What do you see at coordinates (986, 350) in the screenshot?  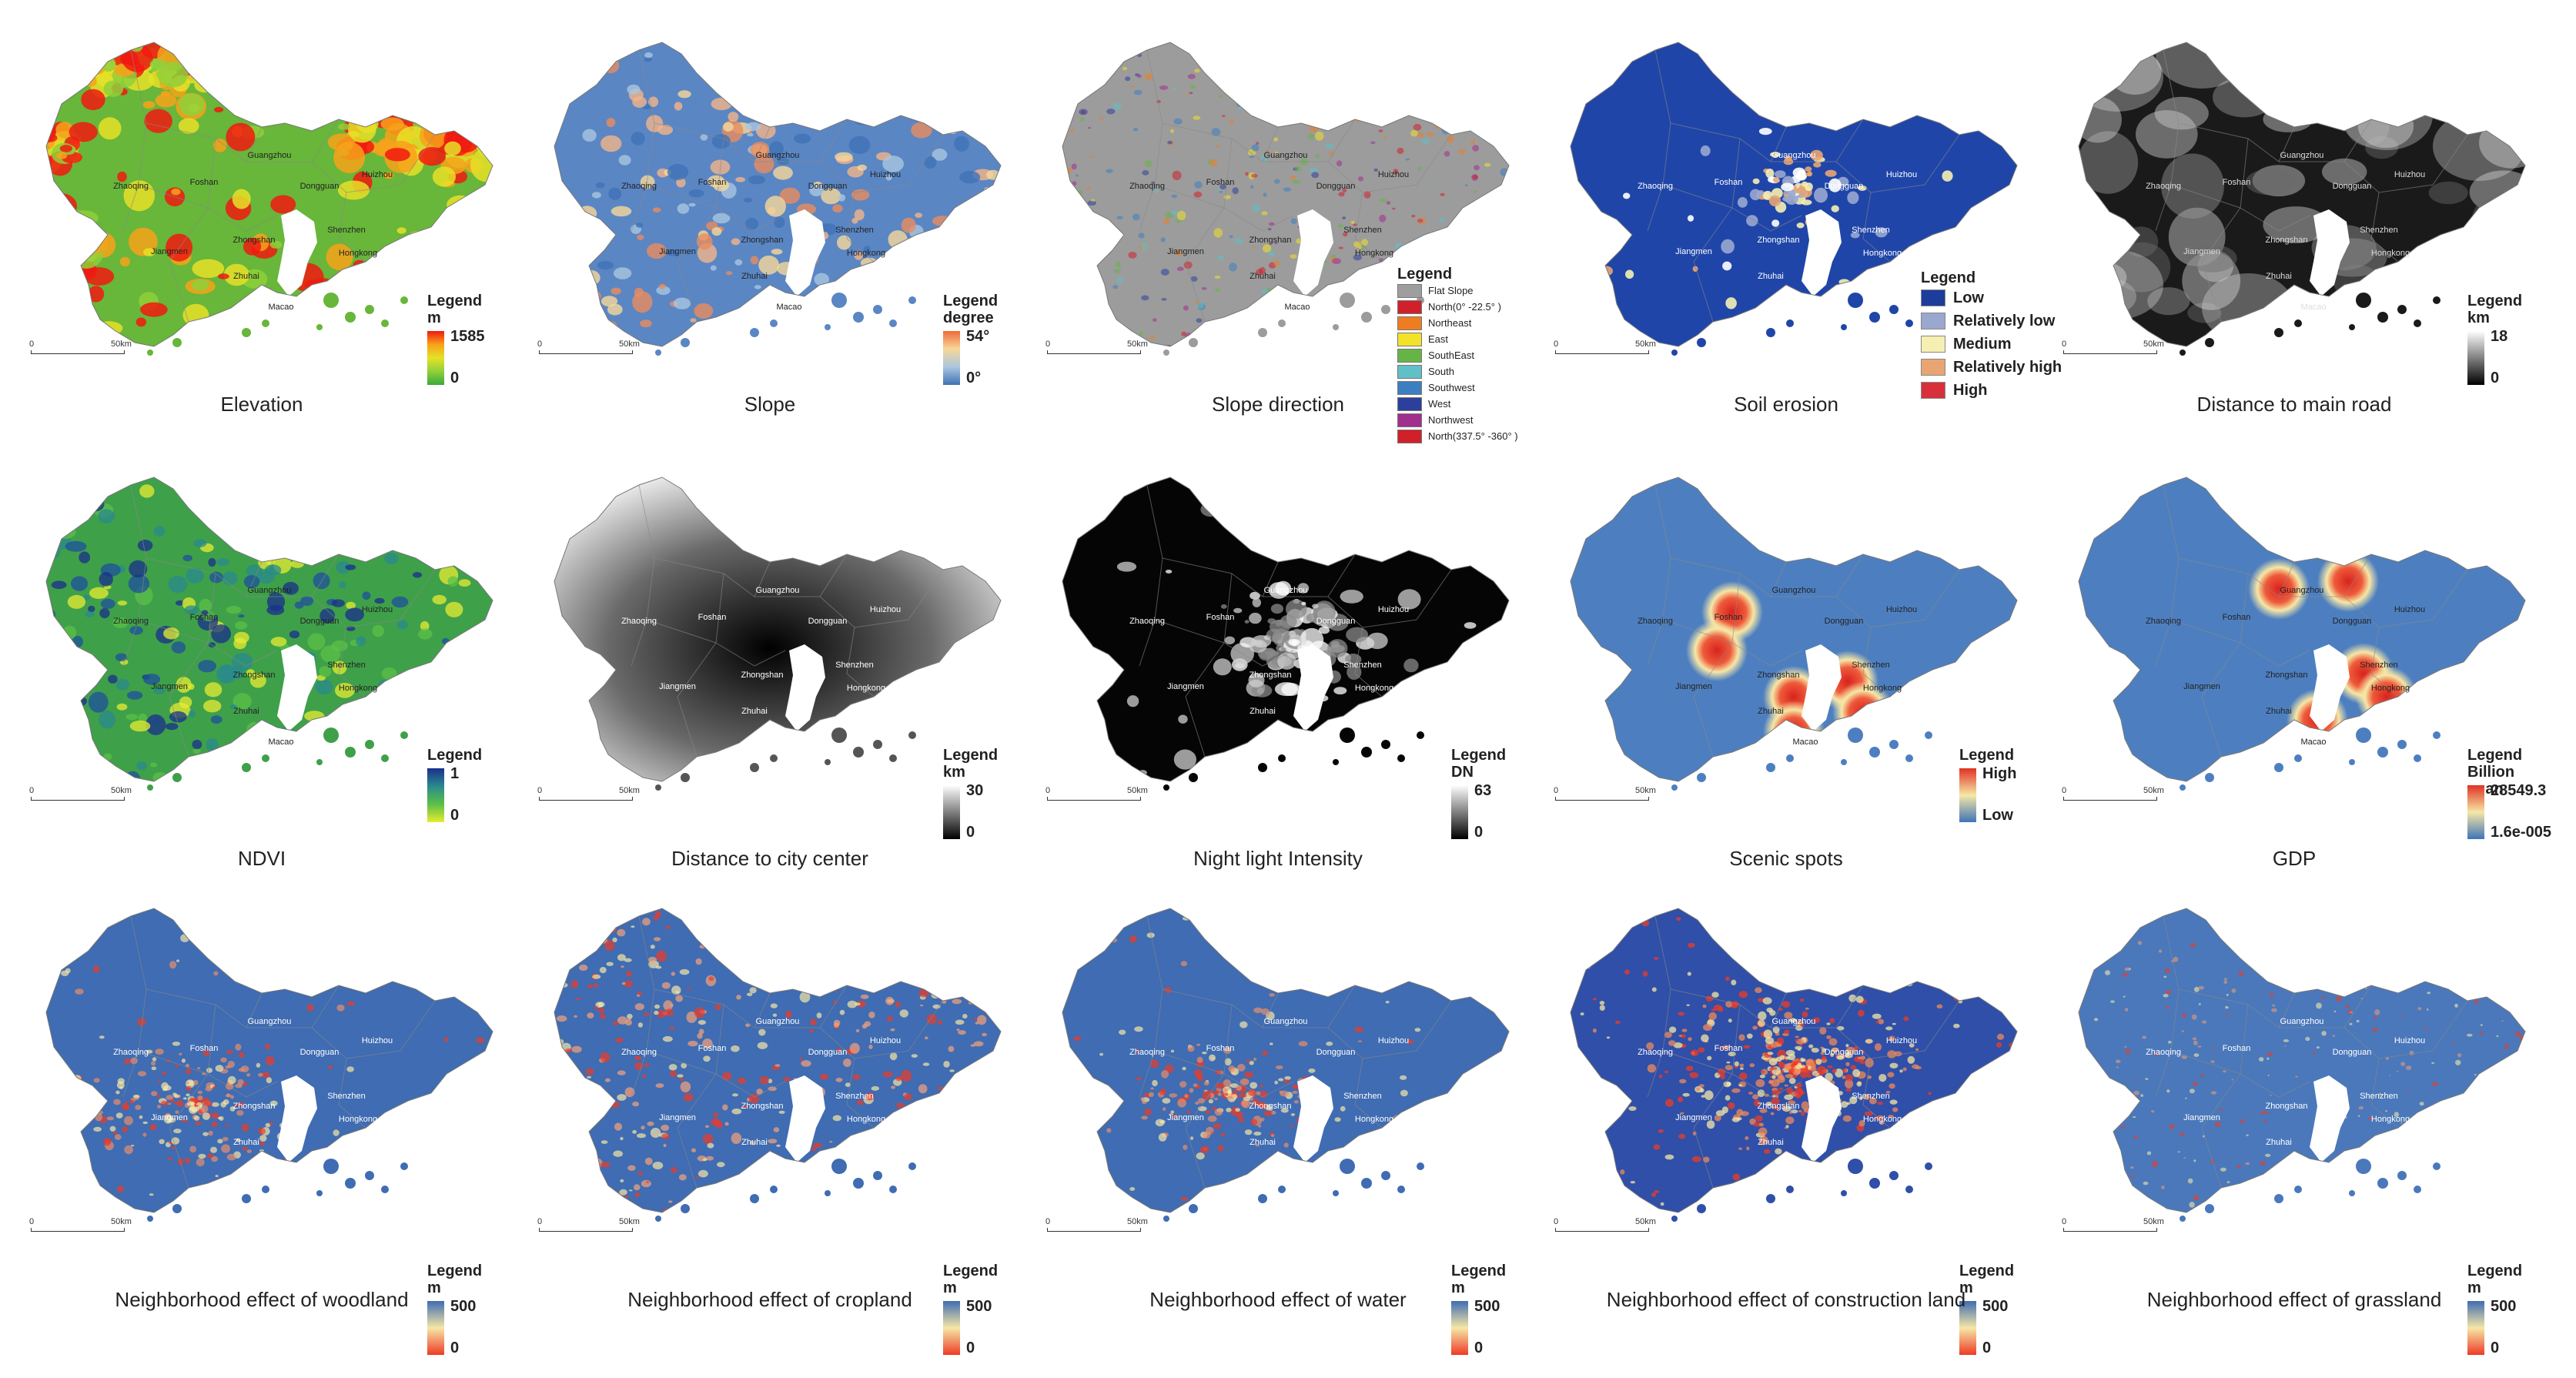 I see `map-legend: Legend degree 54° 0°` at bounding box center [986, 350].